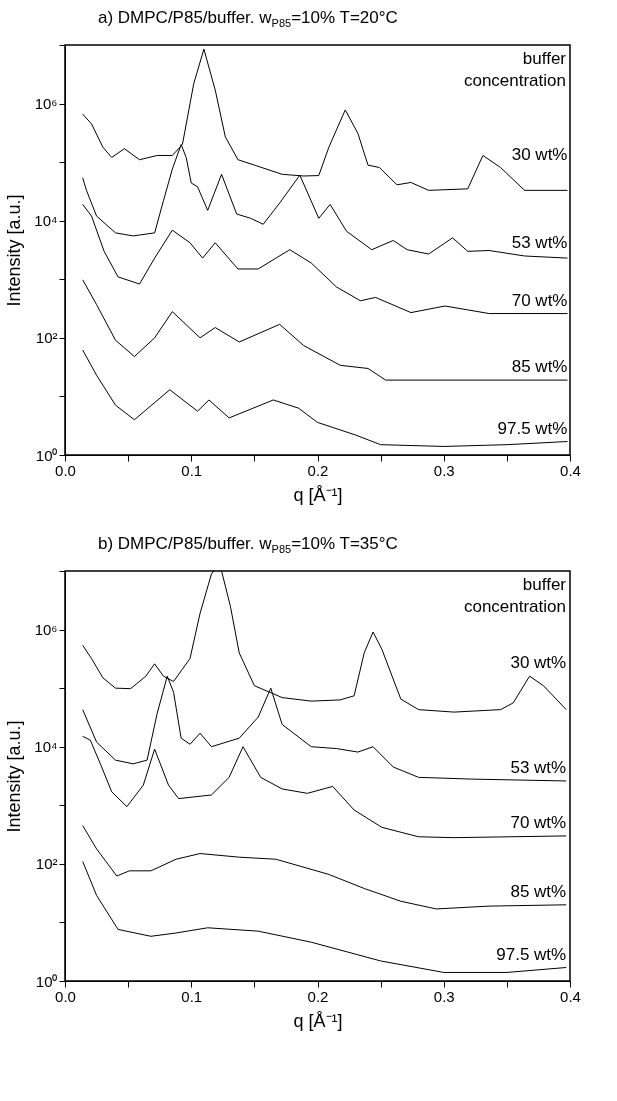 The height and width of the screenshot is (1101, 617). Describe the element at coordinates (248, 546) in the screenshot. I see `chart-title: b) DMPC/P85/buffer. w$_{P85}$=10% T=35°C` at that location.